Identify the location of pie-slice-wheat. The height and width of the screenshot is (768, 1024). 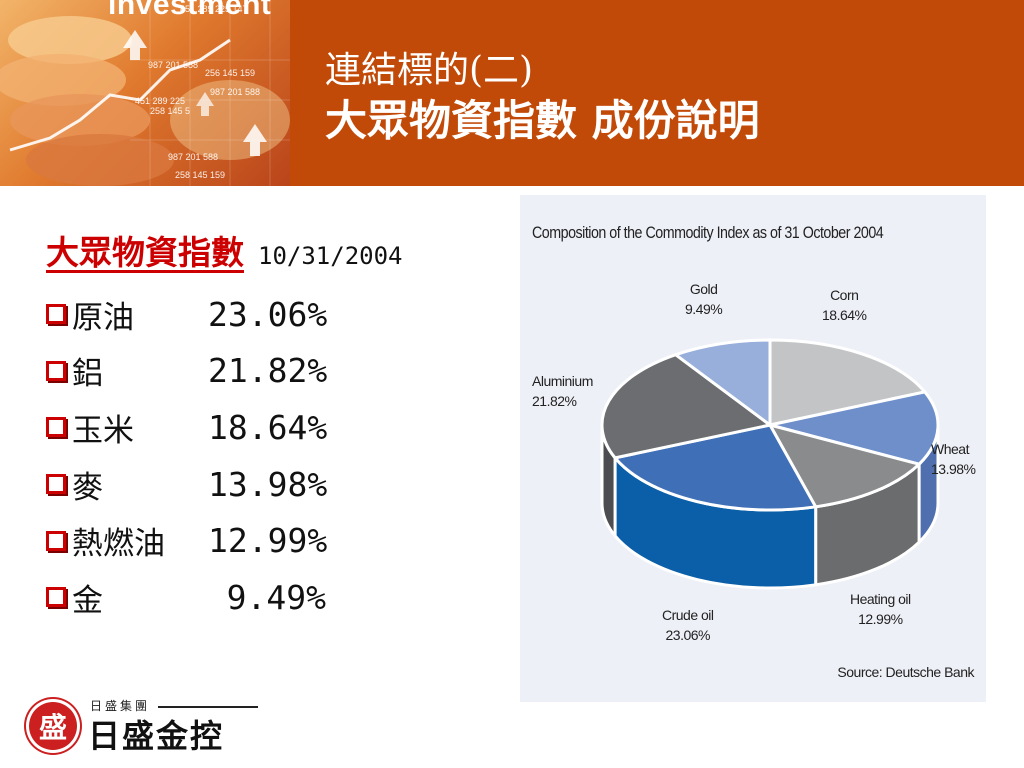
(854, 428).